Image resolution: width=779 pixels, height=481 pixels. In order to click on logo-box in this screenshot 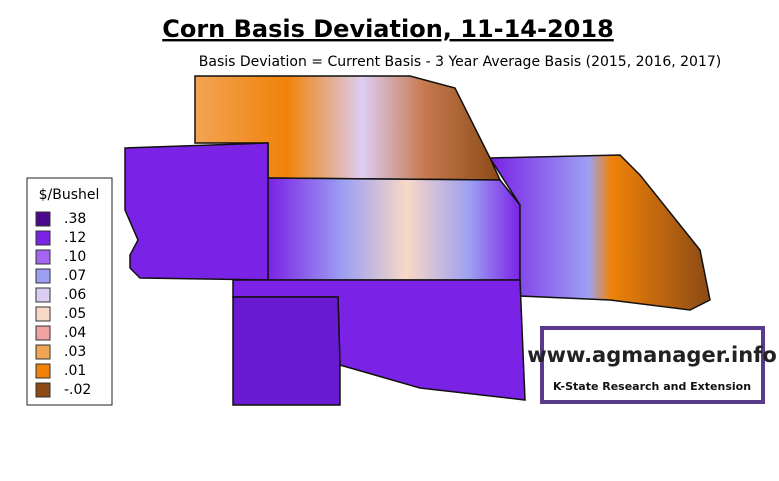, I will do `click(652, 365)`.